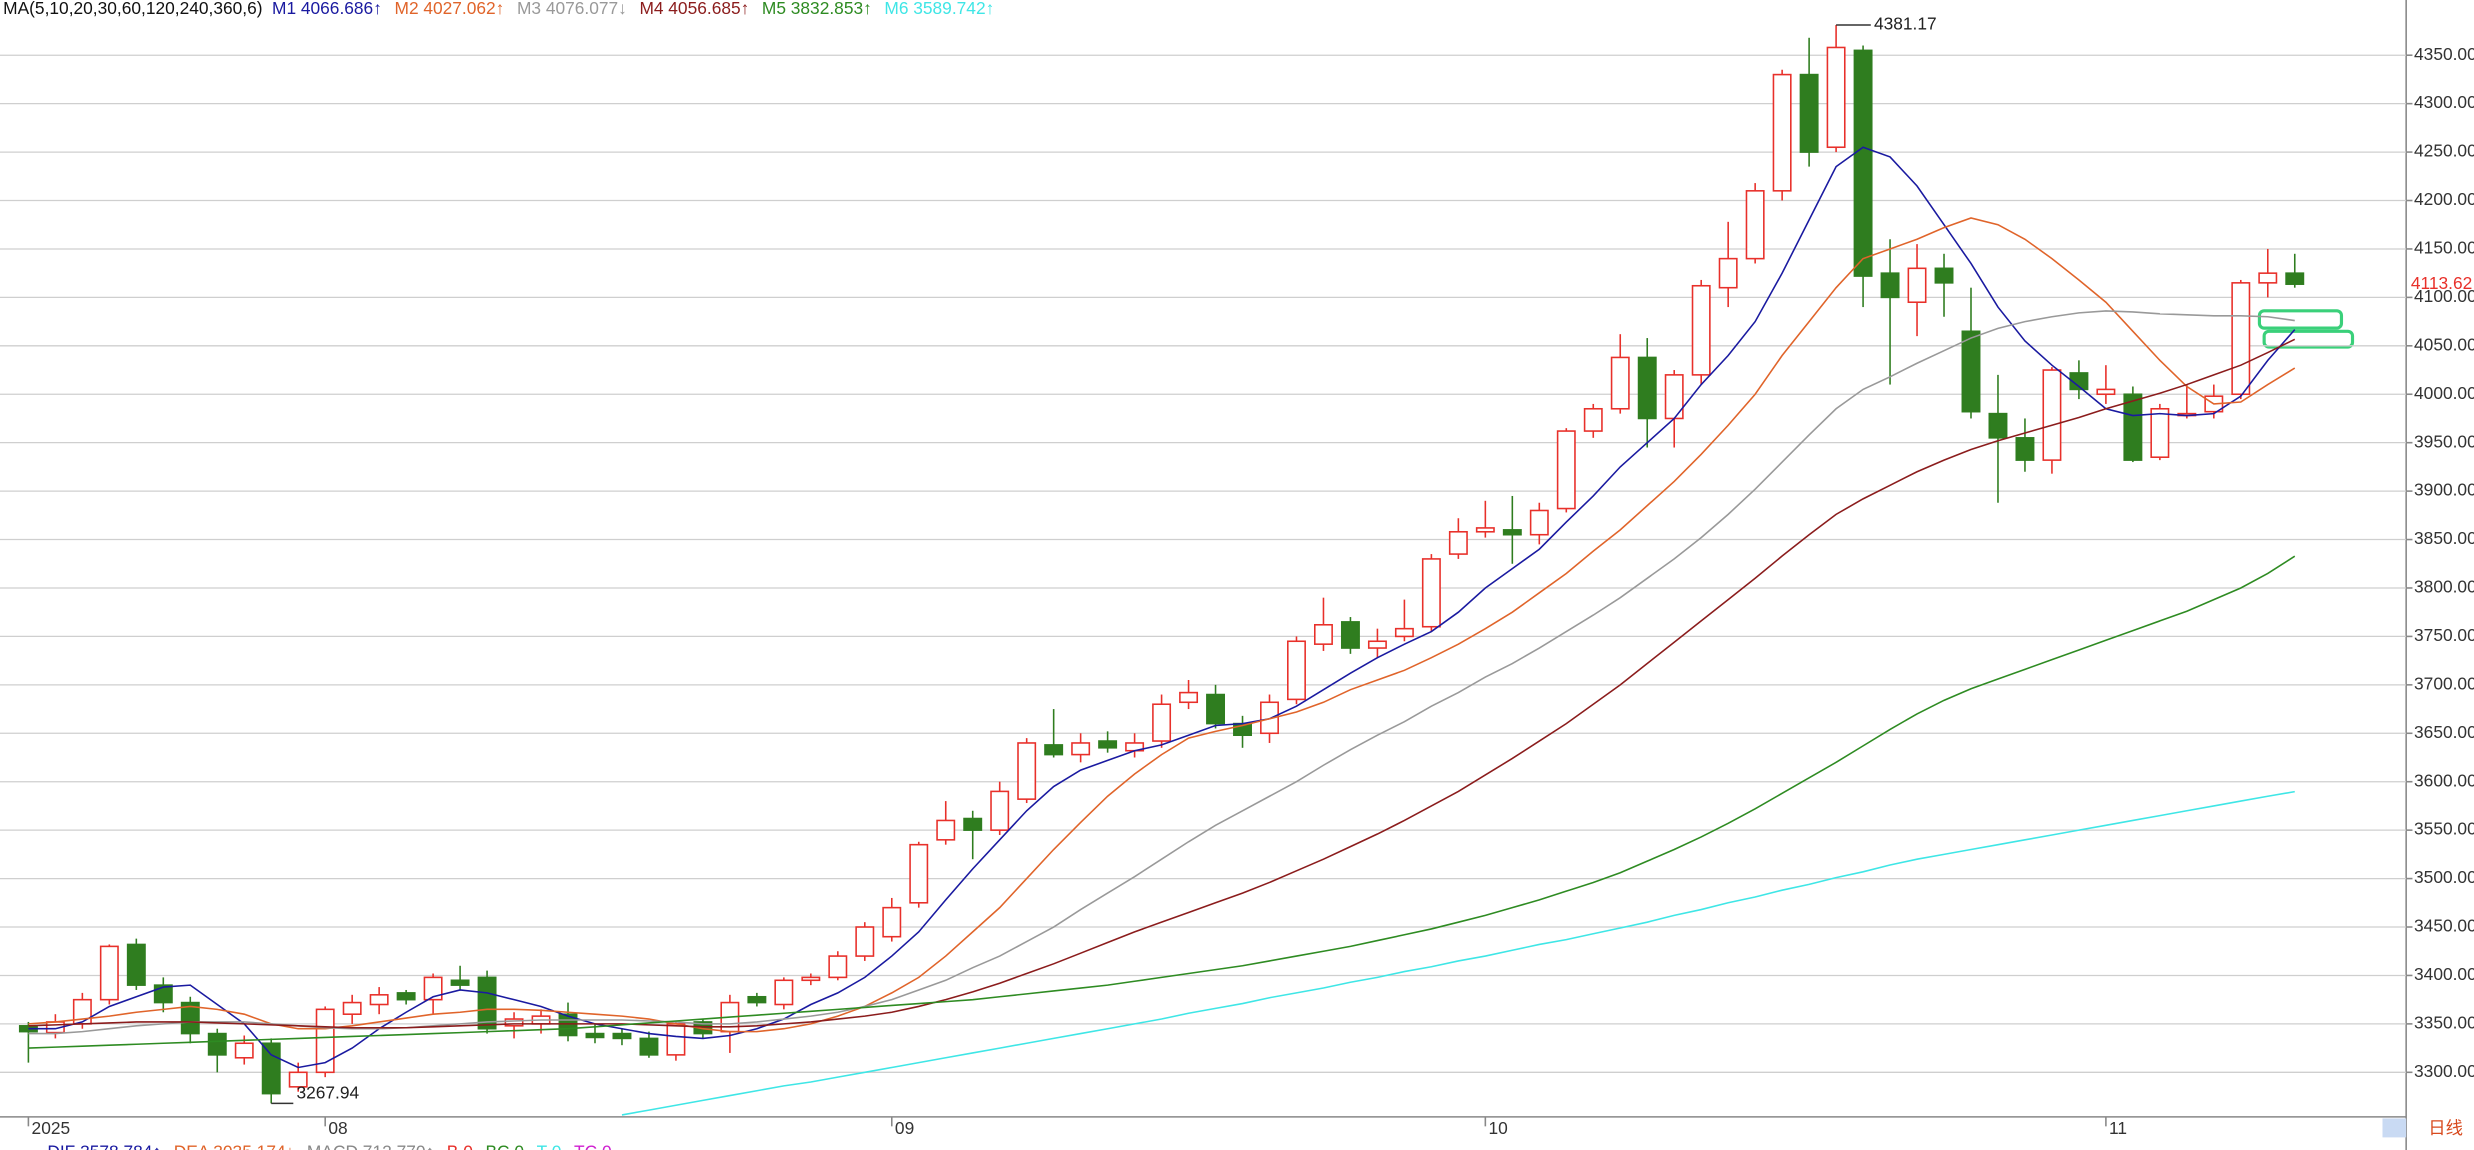  I want to click on y-tick-label: 4100.00, so click(2444, 296).